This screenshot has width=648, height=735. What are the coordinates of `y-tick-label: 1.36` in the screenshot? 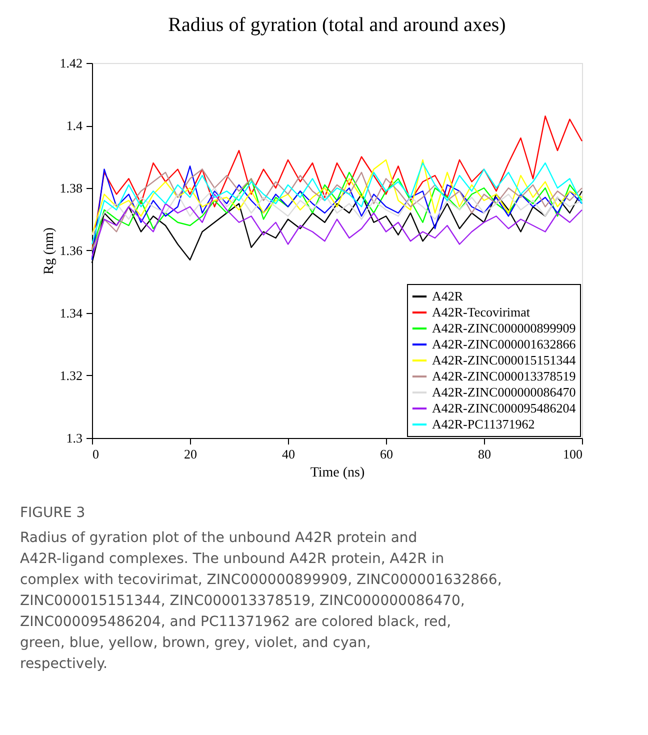 It's located at (71, 250).